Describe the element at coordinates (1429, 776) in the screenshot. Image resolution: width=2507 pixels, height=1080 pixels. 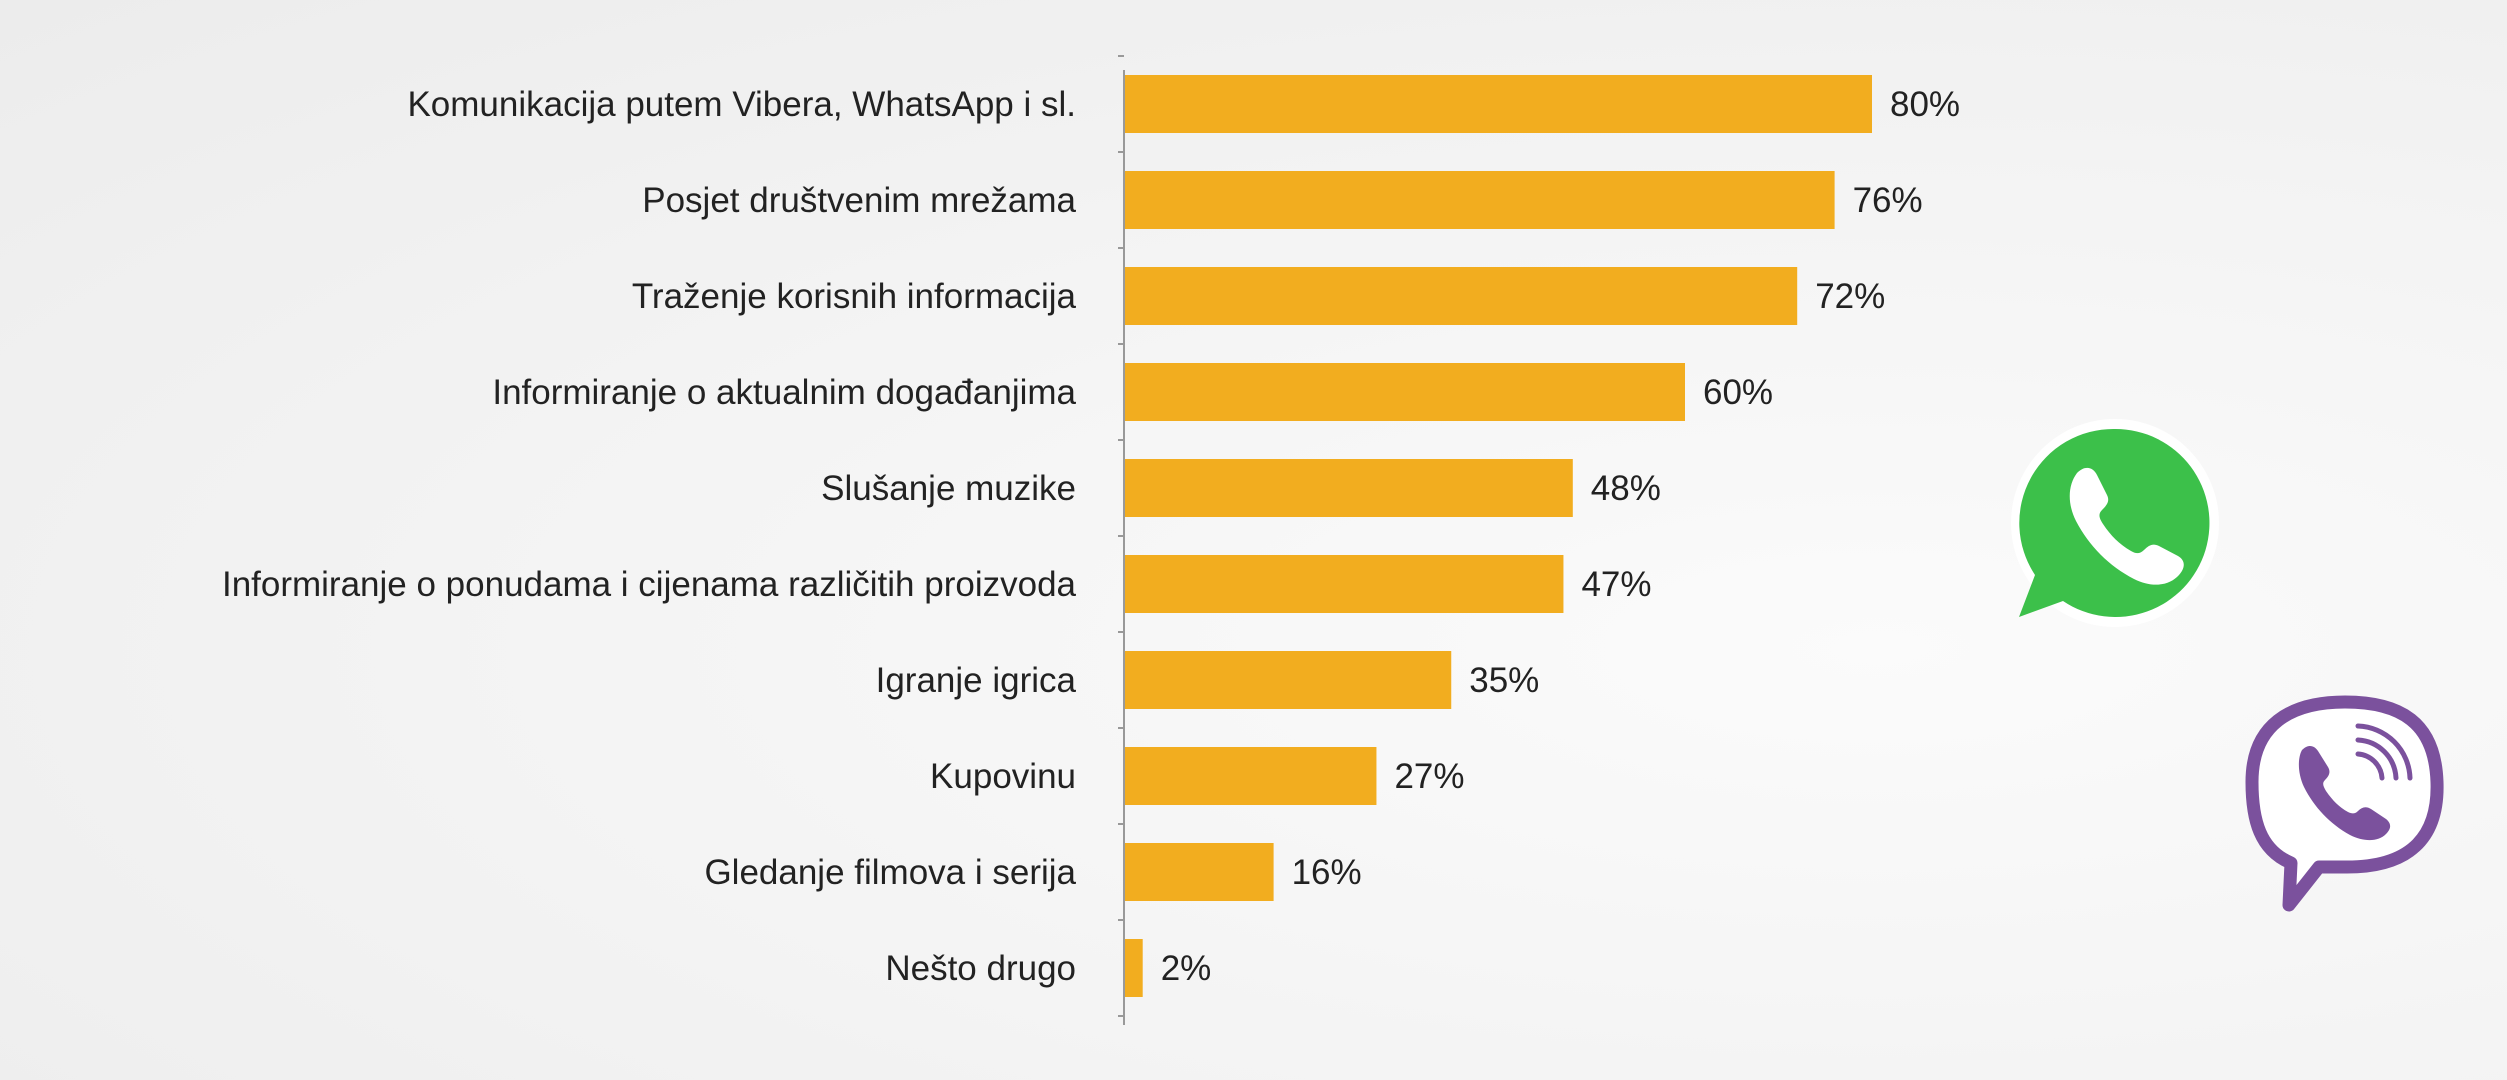
I see `value-label: 27%` at that location.